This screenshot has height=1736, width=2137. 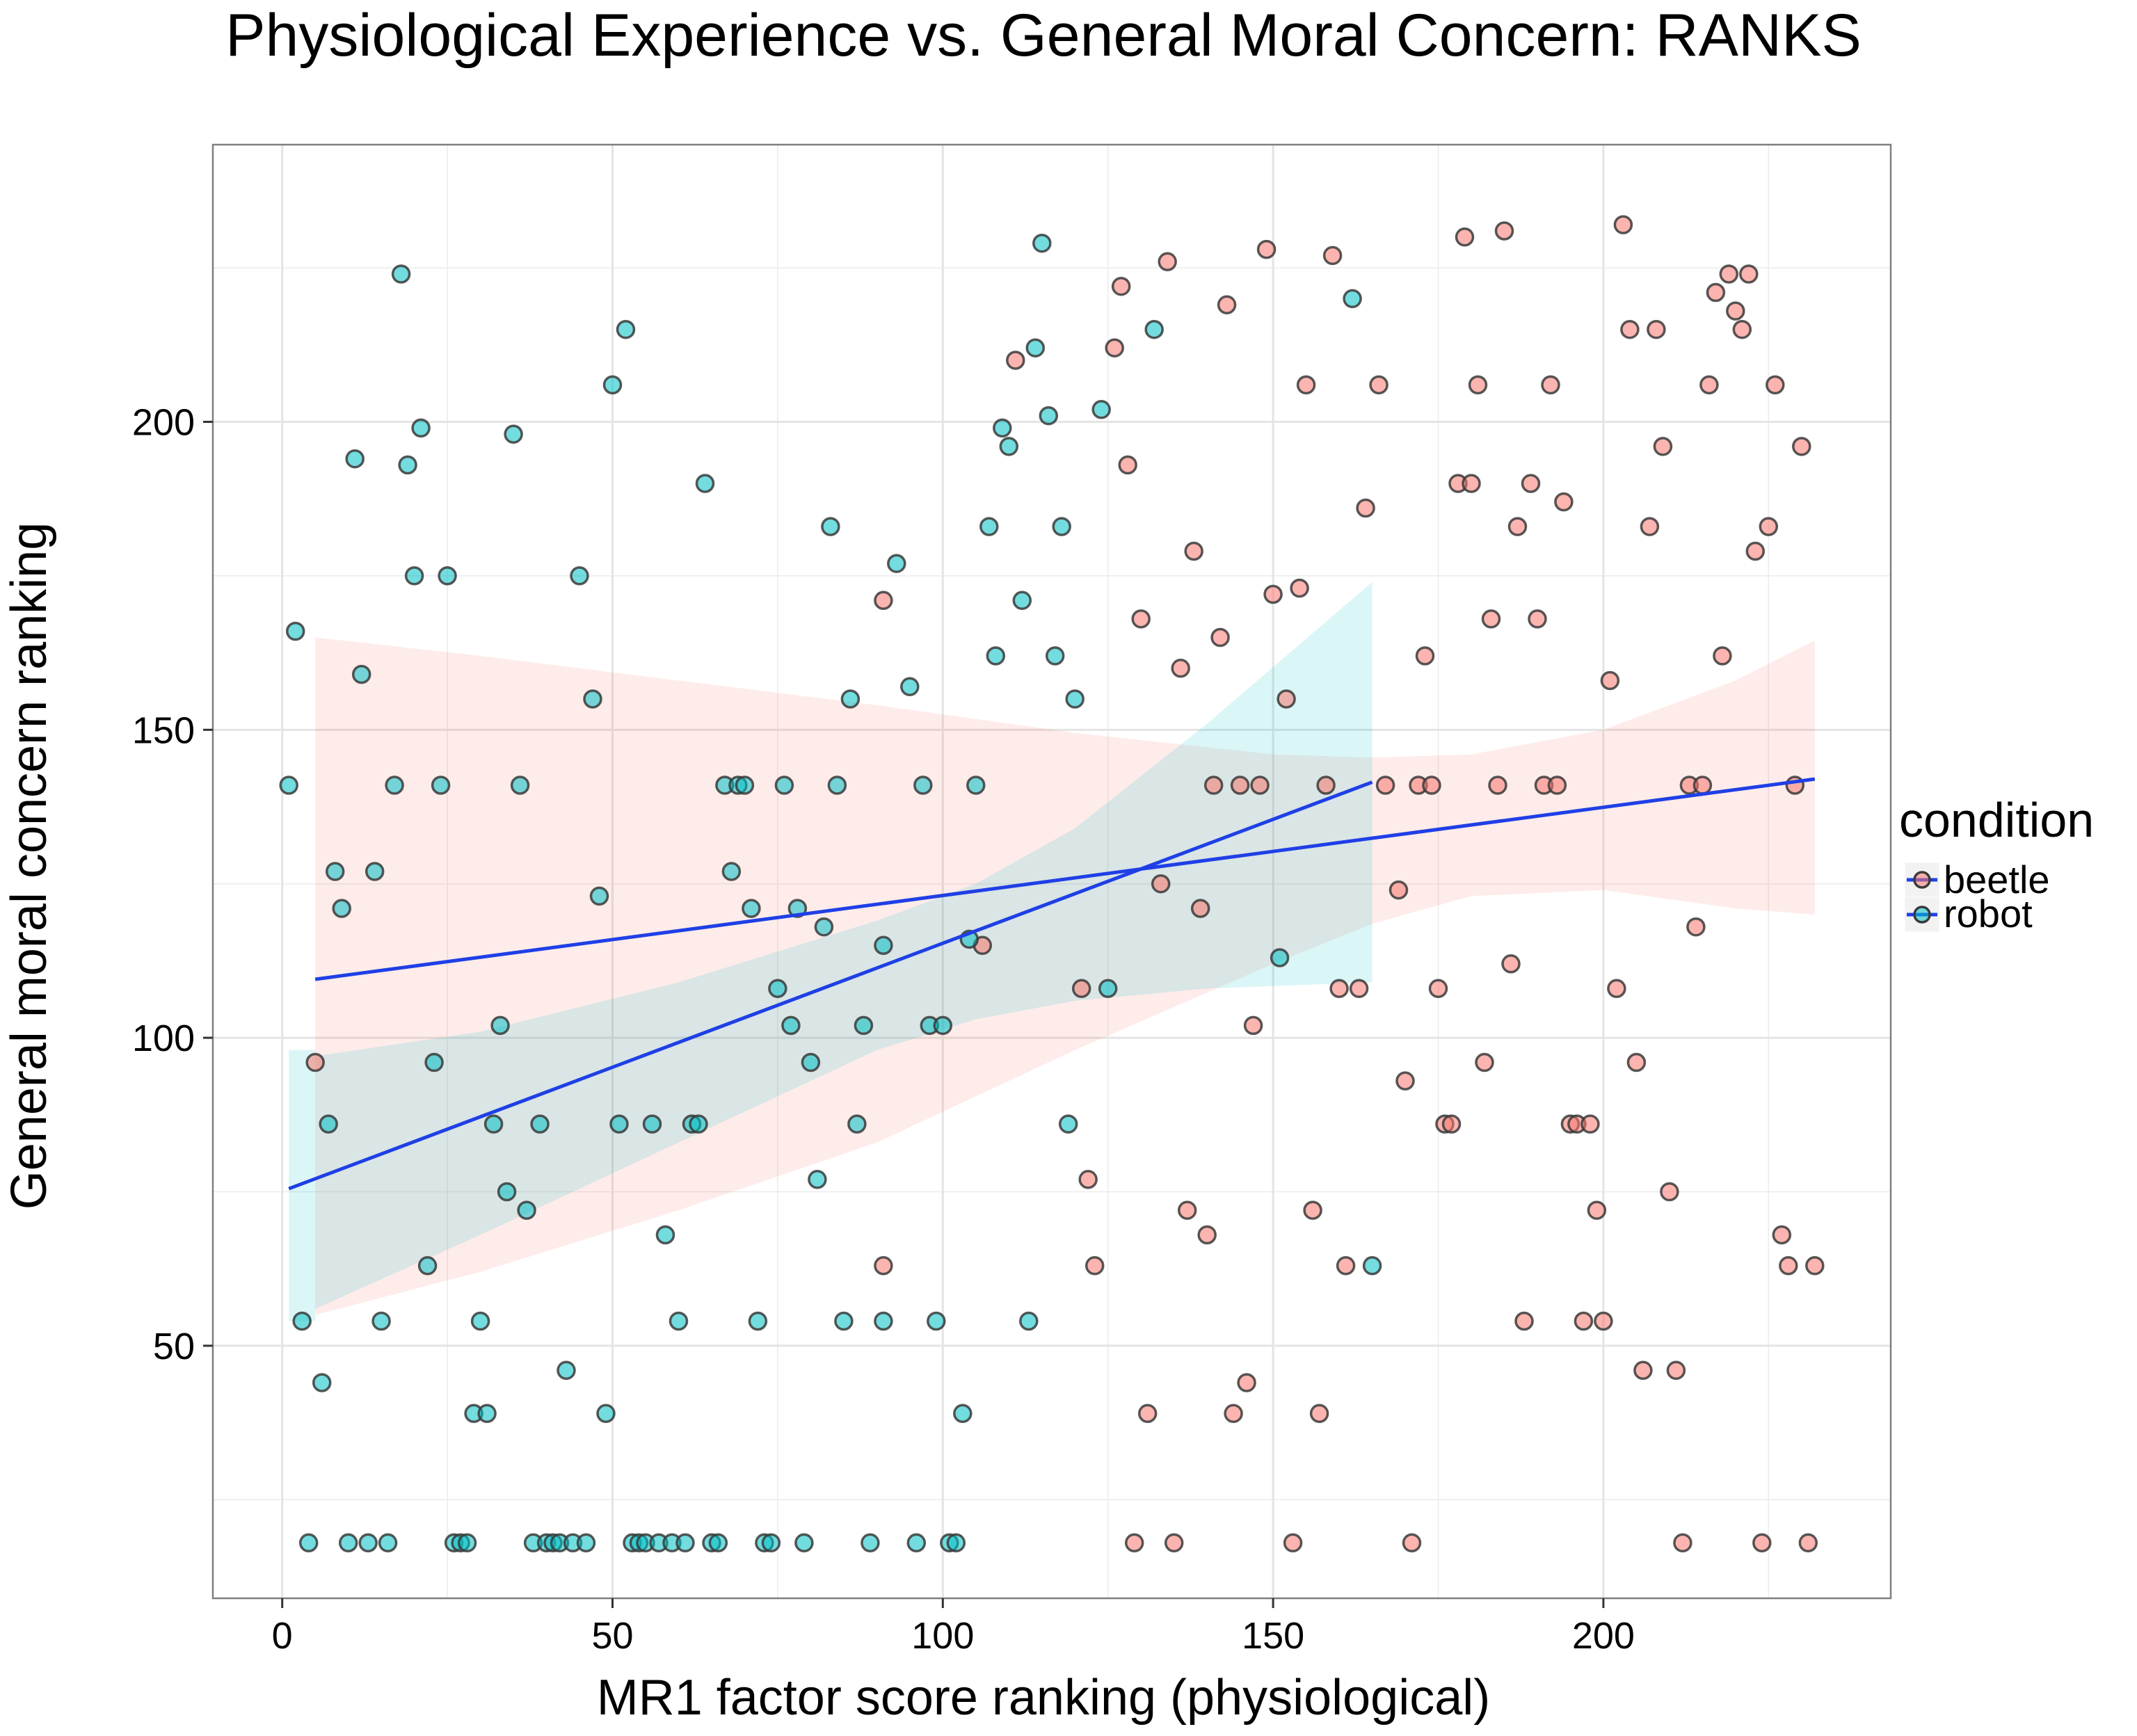 What do you see at coordinates (830, 985) in the screenshot?
I see `fit-line-robot` at bounding box center [830, 985].